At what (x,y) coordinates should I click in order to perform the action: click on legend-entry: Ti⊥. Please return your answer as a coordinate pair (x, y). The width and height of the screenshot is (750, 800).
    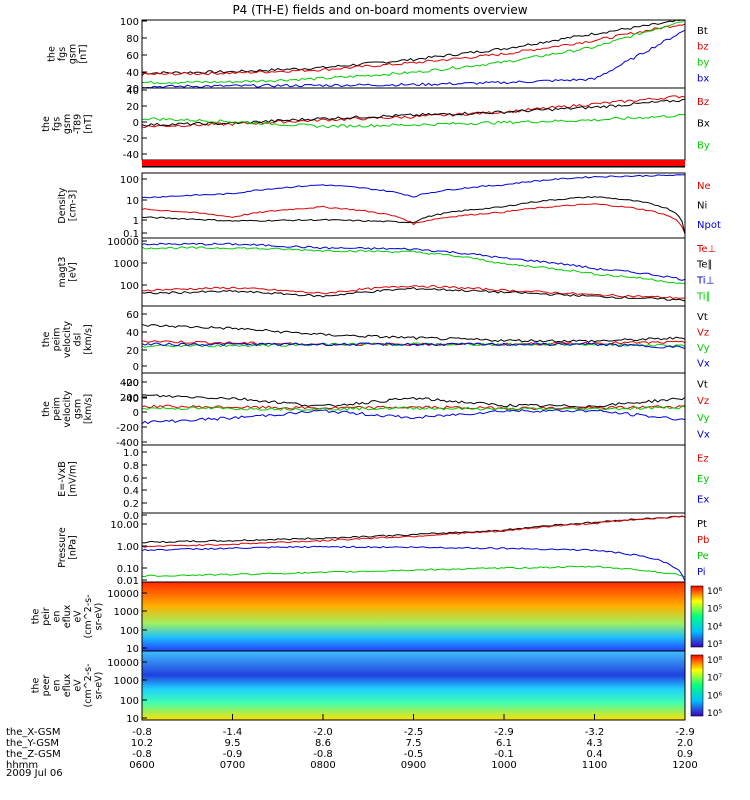
    Looking at the image, I should click on (705, 281).